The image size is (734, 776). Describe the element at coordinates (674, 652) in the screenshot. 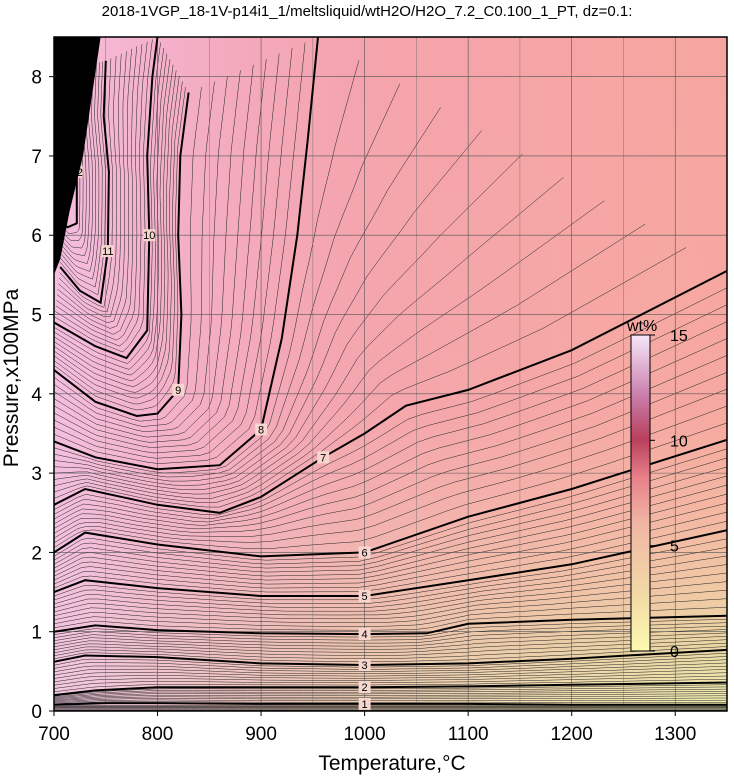

I see `colorbar-tick-label: 0` at that location.